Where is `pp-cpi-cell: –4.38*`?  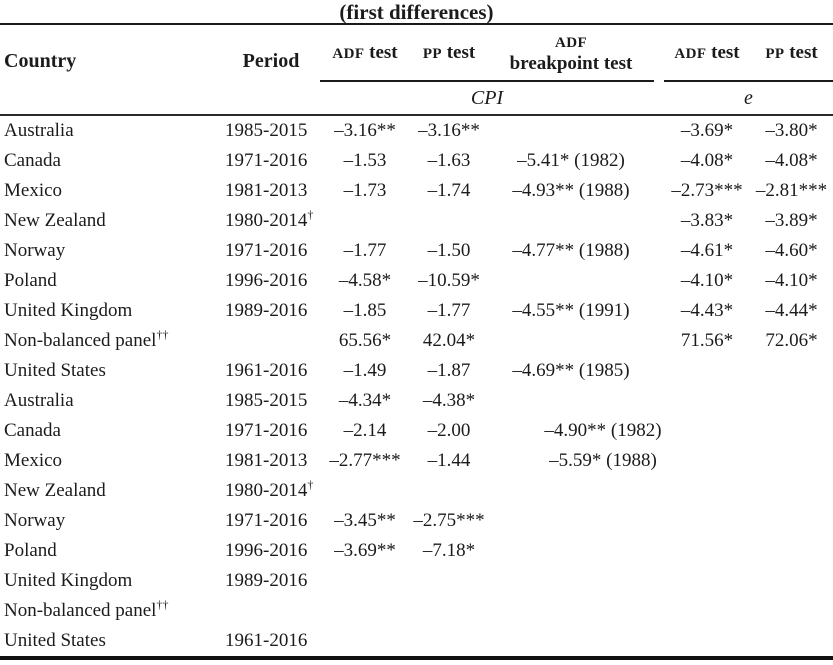
pp-cpi-cell: –4.38* is located at coordinates (449, 400).